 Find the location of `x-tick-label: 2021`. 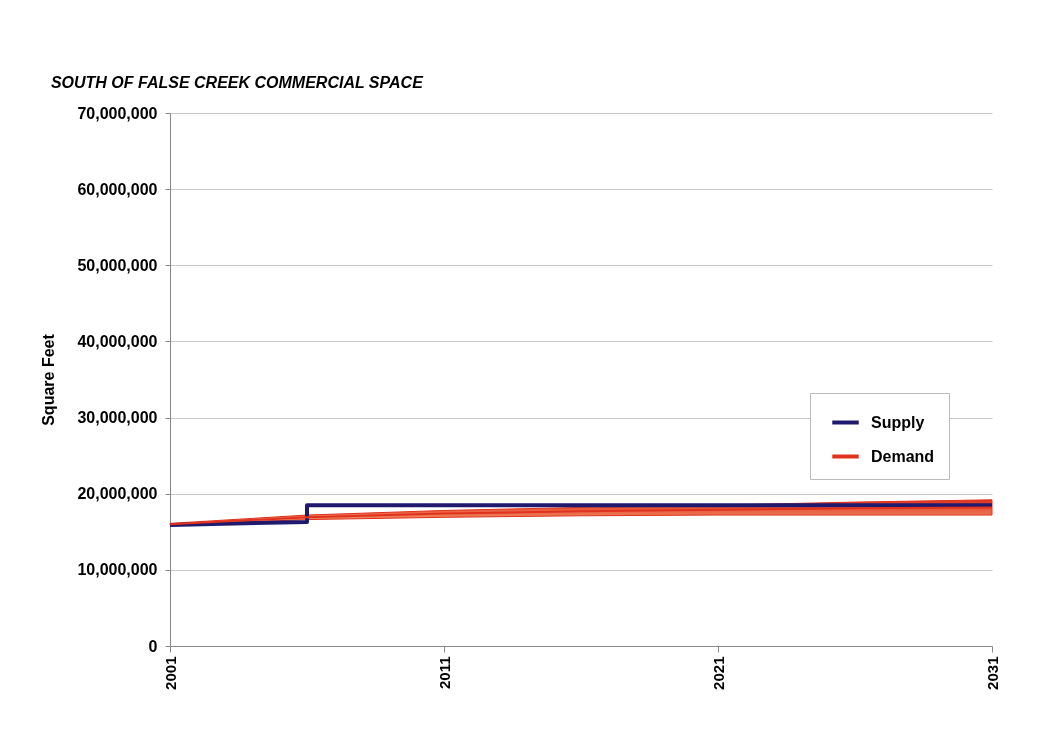

x-tick-label: 2021 is located at coordinates (718, 673).